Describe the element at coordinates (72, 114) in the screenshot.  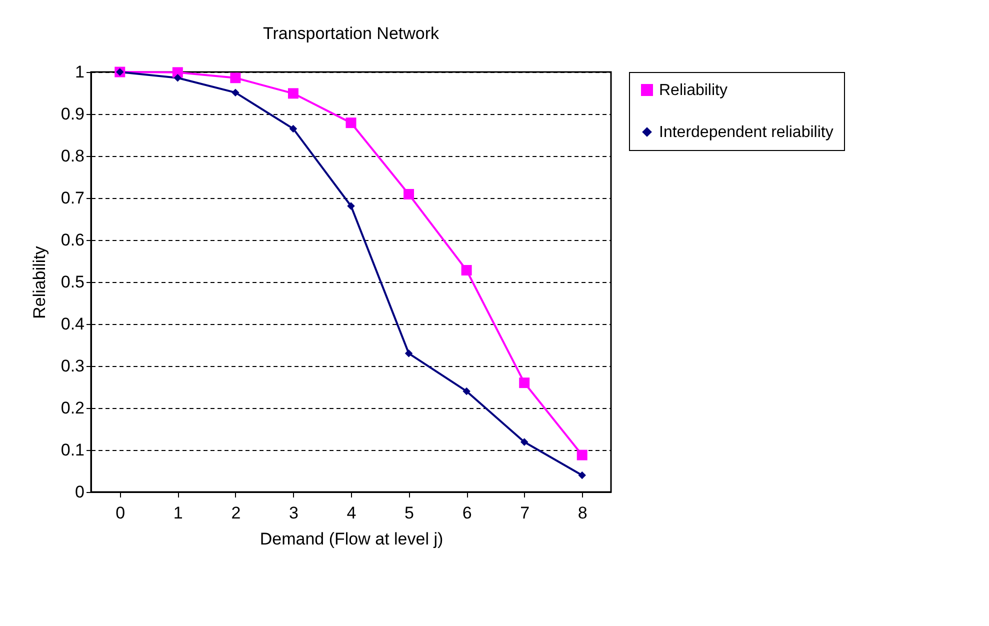
I see `y-tick-label: 0.9` at that location.